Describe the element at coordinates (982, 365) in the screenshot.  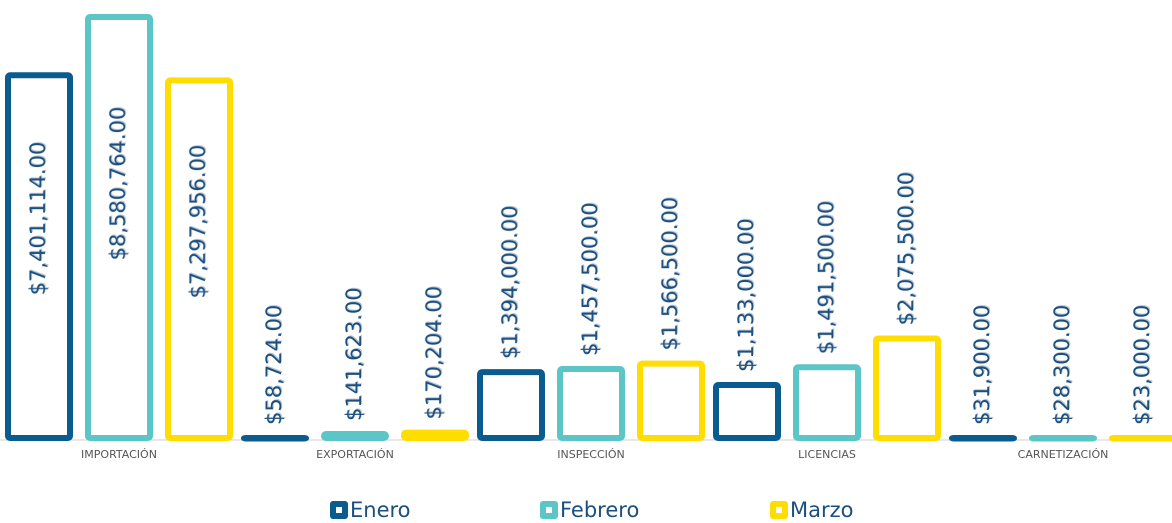
I see `value-label: $31,900.00` at that location.